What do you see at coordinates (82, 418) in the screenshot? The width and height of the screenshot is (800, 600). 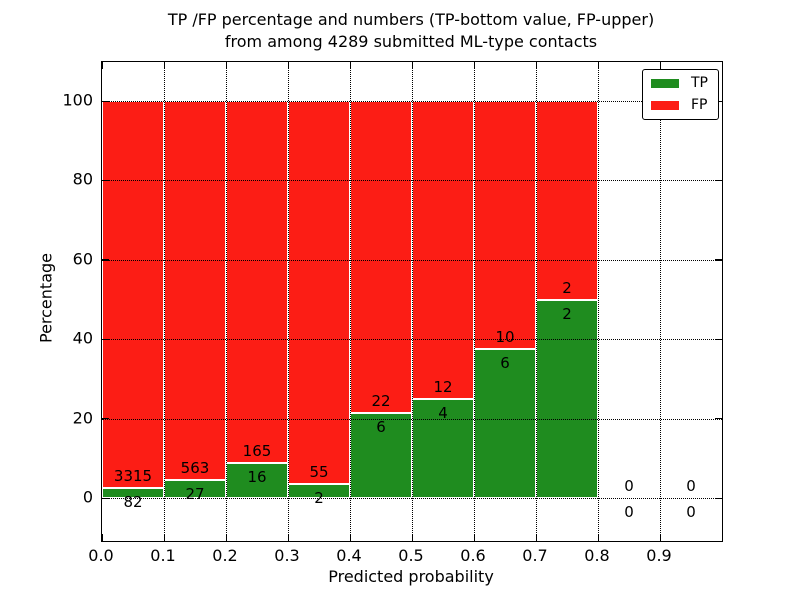 I see `y-tick-label: 20` at bounding box center [82, 418].